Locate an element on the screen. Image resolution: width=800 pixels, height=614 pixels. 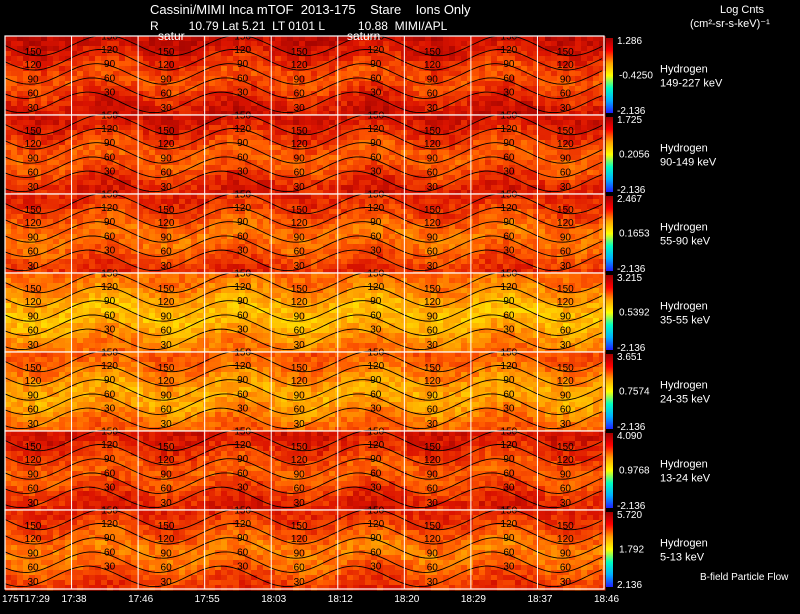
panel-energy-label: 149-227 keV is located at coordinates (691, 84).